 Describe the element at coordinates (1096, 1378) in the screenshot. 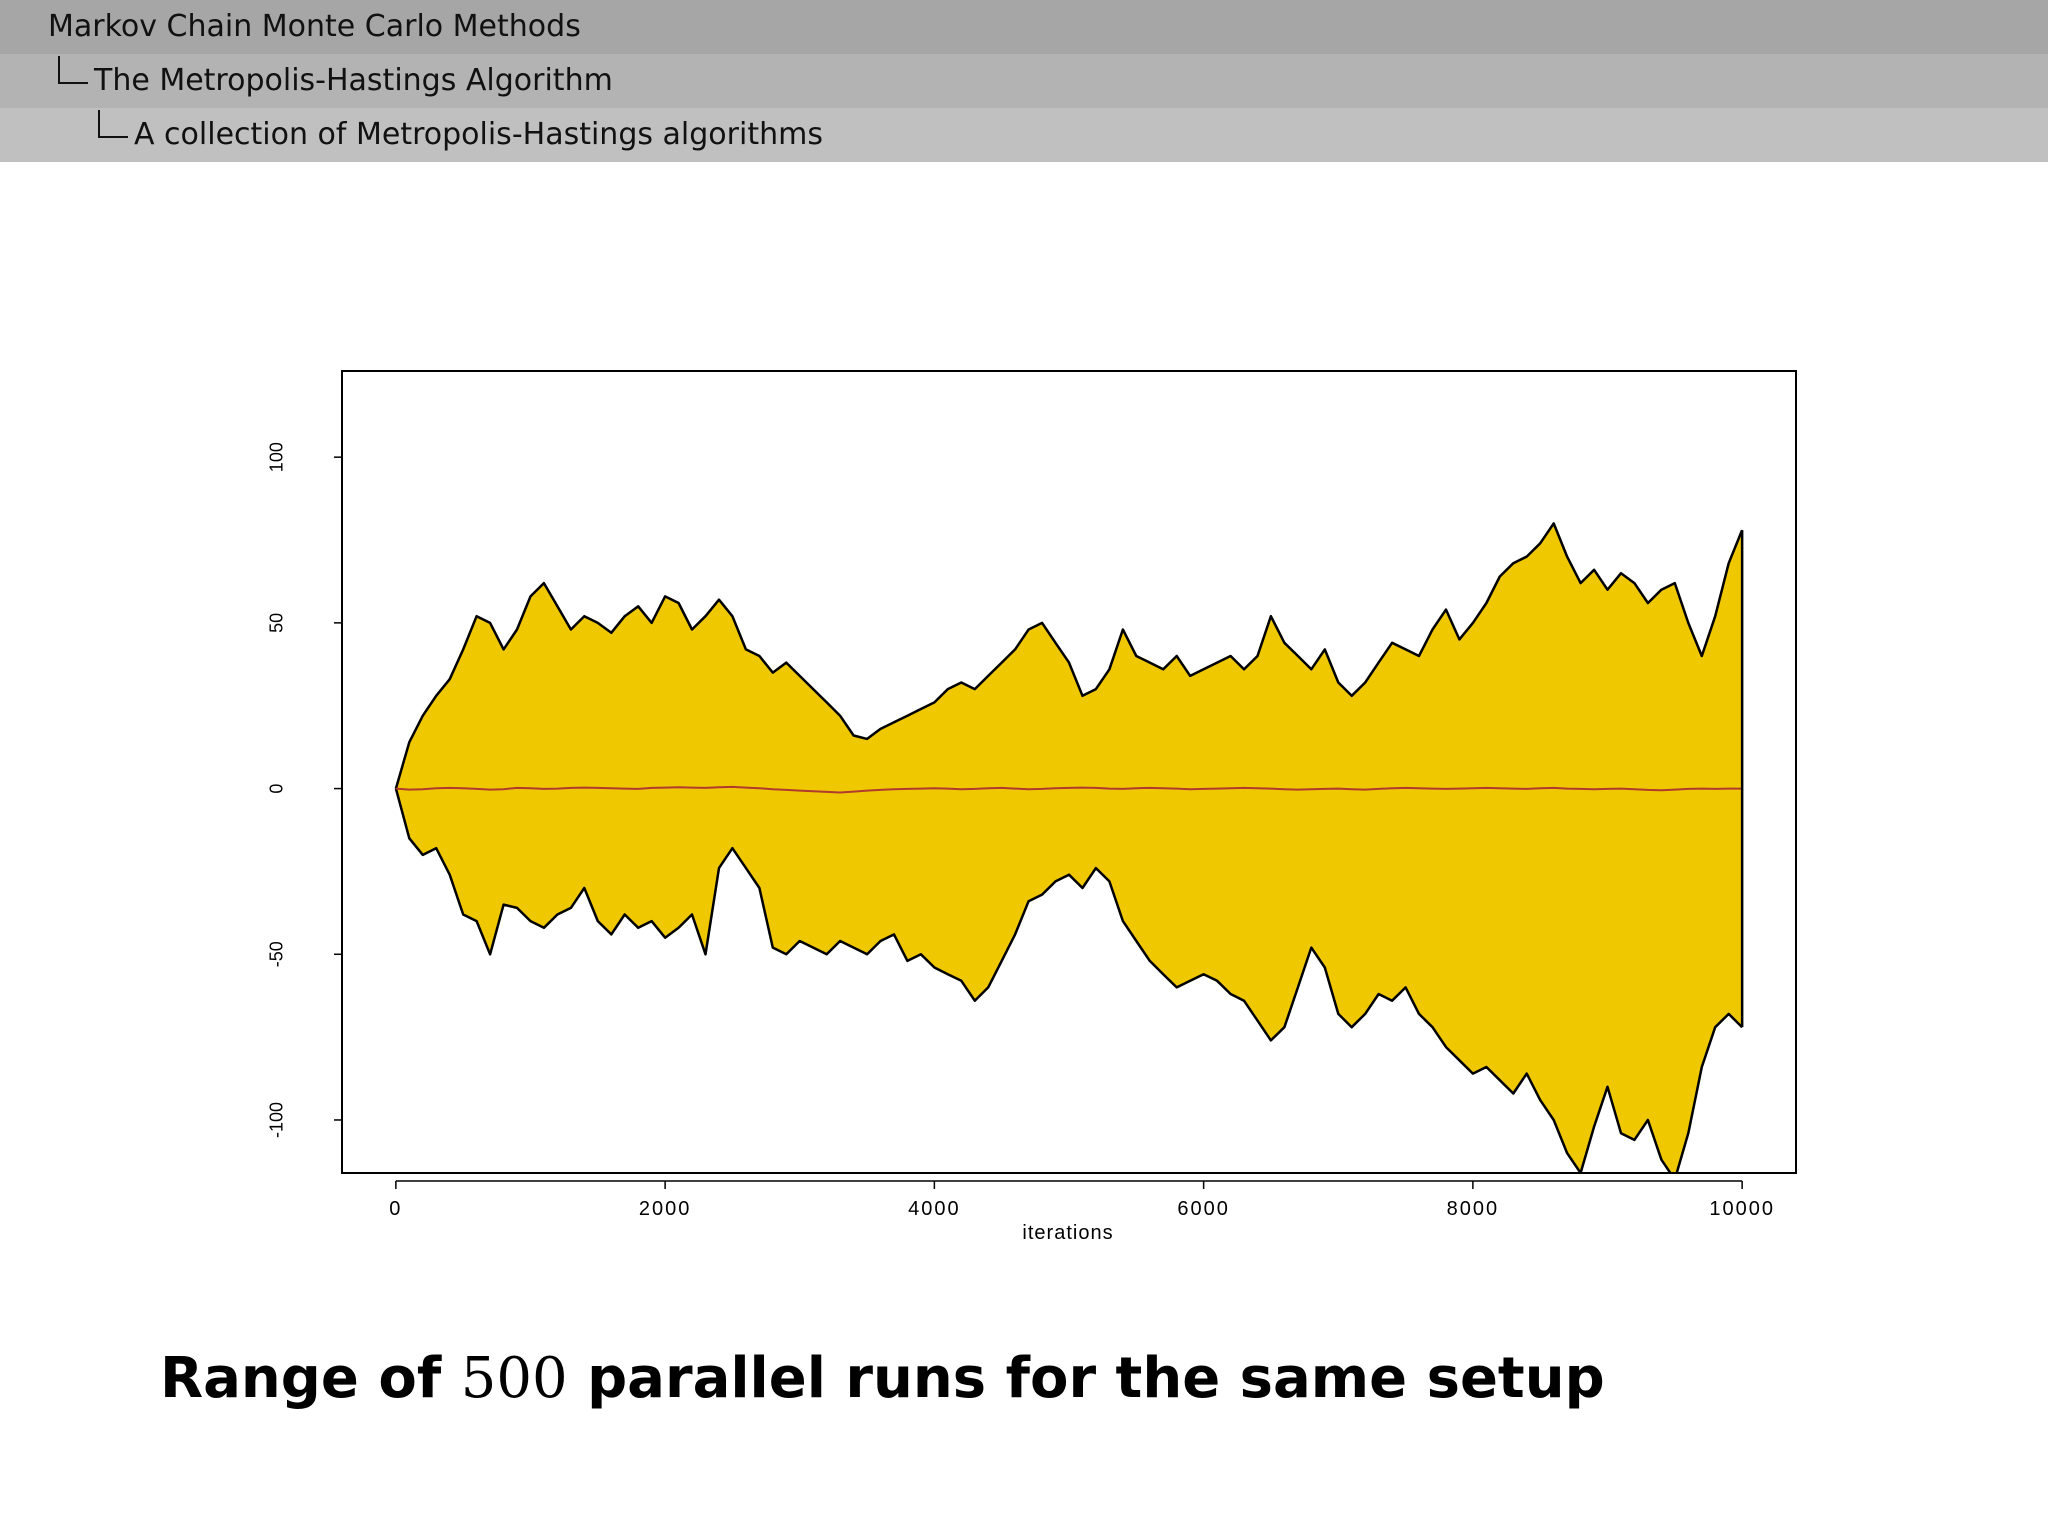

I see `caption-suffix: parallel runs for the same setup` at that location.